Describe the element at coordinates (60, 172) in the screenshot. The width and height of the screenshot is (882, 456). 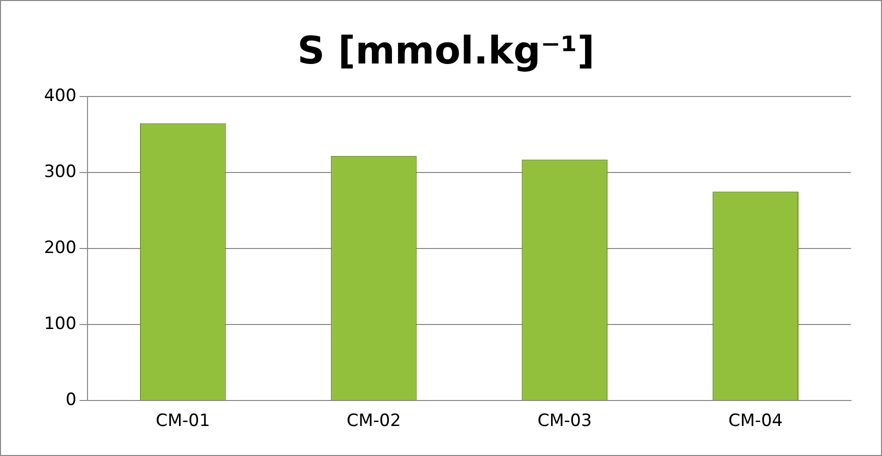
I see `y-tick-label: 300` at that location.